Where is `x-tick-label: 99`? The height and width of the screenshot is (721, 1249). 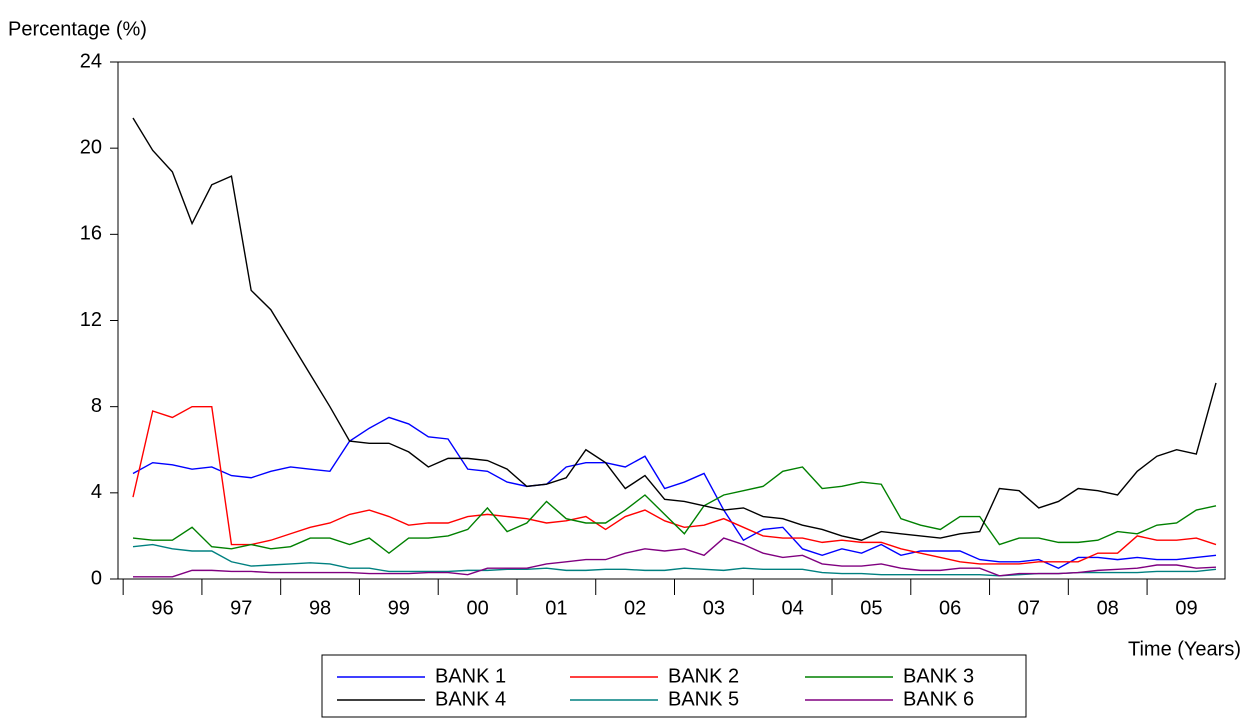
x-tick-label: 99 is located at coordinates (399, 608).